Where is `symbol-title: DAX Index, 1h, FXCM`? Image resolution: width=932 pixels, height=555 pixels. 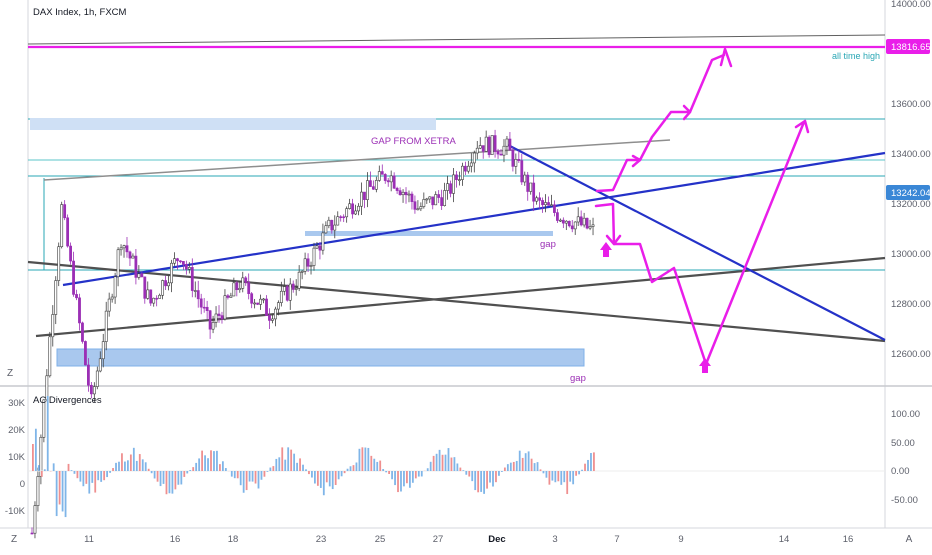 symbol-title: DAX Index, 1h, FXCM is located at coordinates (80, 12).